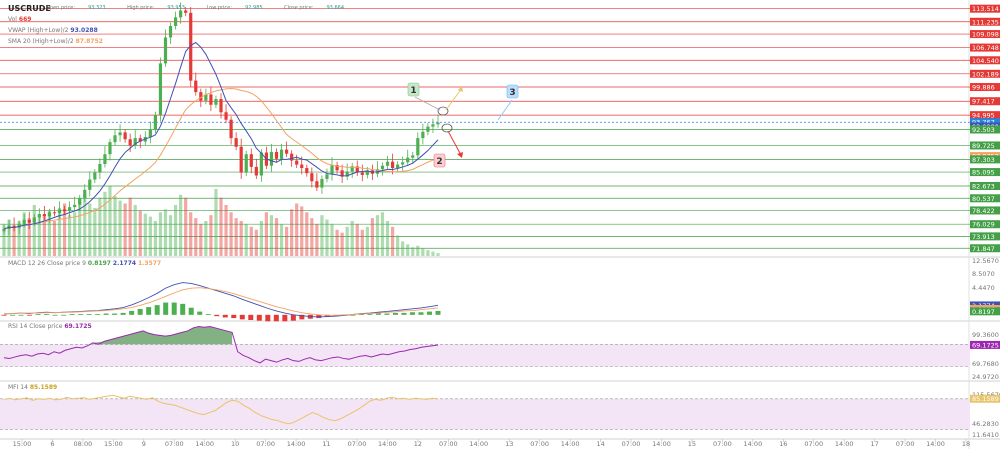  I want to click on x-axis-tick: 15, so click(692, 444).